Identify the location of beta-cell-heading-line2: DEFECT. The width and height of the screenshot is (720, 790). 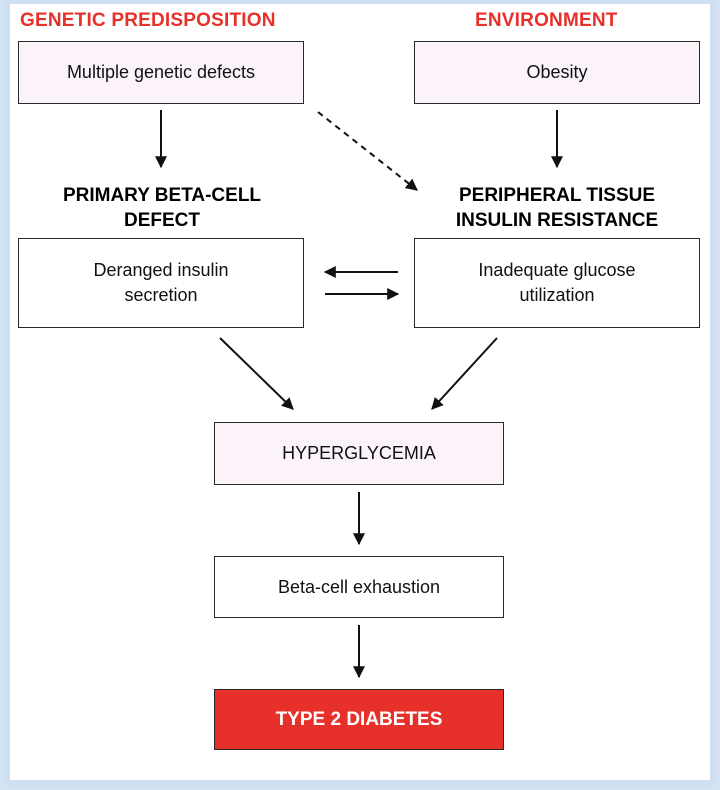
(162, 220).